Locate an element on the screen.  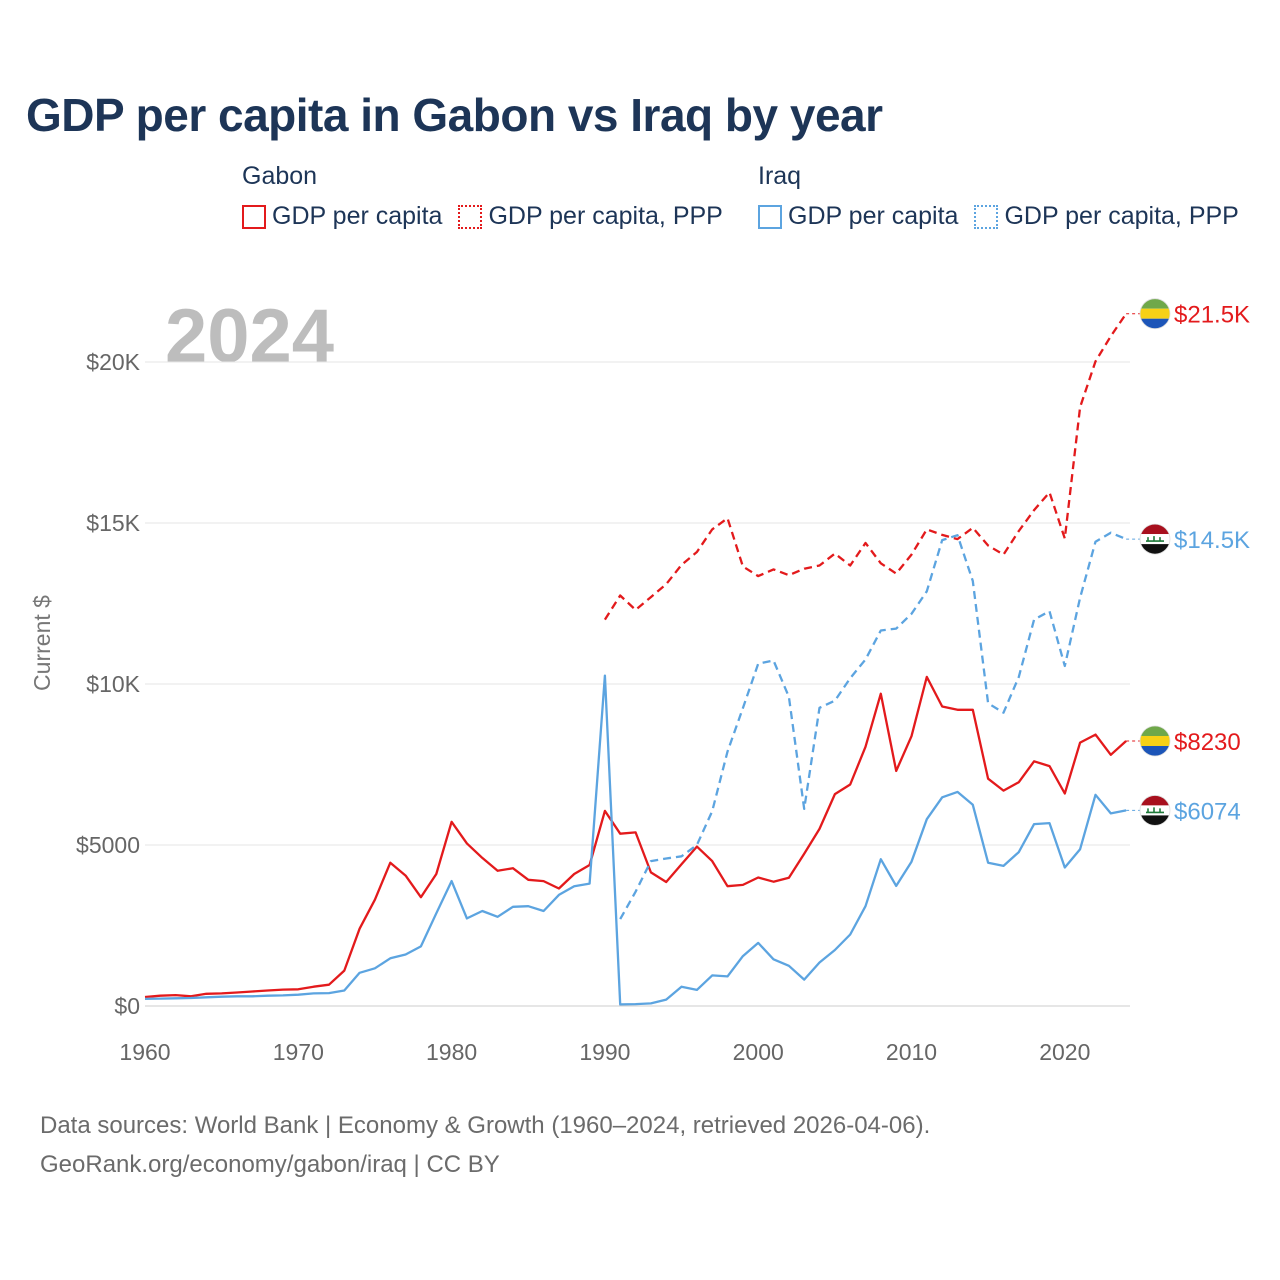
end-value-label: $8230 is located at coordinates (1207, 742).